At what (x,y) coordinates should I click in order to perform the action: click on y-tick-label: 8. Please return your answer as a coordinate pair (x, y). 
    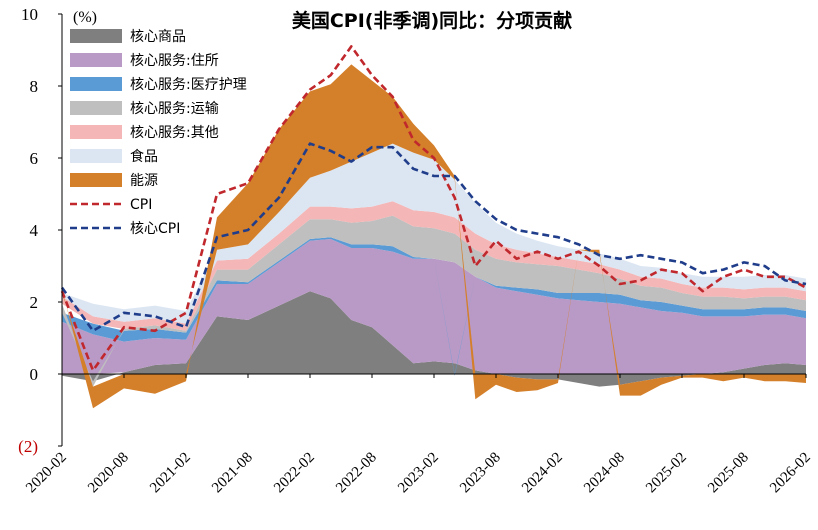
    Looking at the image, I should click on (34, 86).